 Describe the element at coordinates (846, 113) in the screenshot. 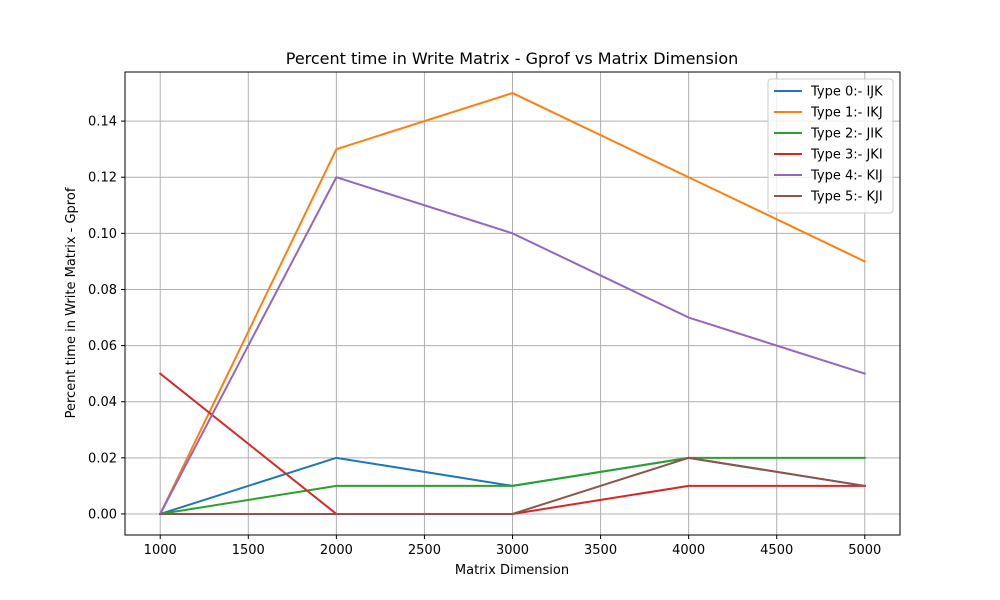

I see `legend-label: Type 1:- IKJ` at that location.